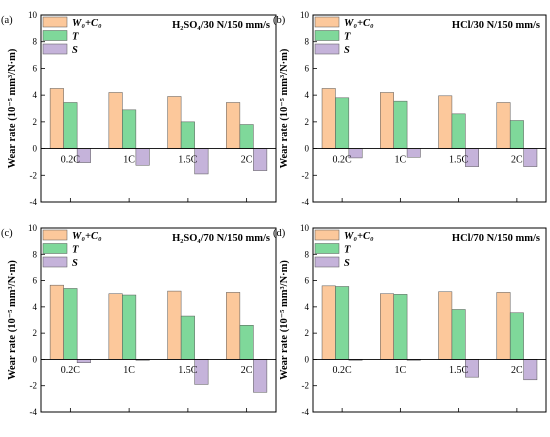 The width and height of the screenshot is (550, 437). Describe the element at coordinates (7, 20) in the screenshot. I see `panel-label: (a)` at that location.